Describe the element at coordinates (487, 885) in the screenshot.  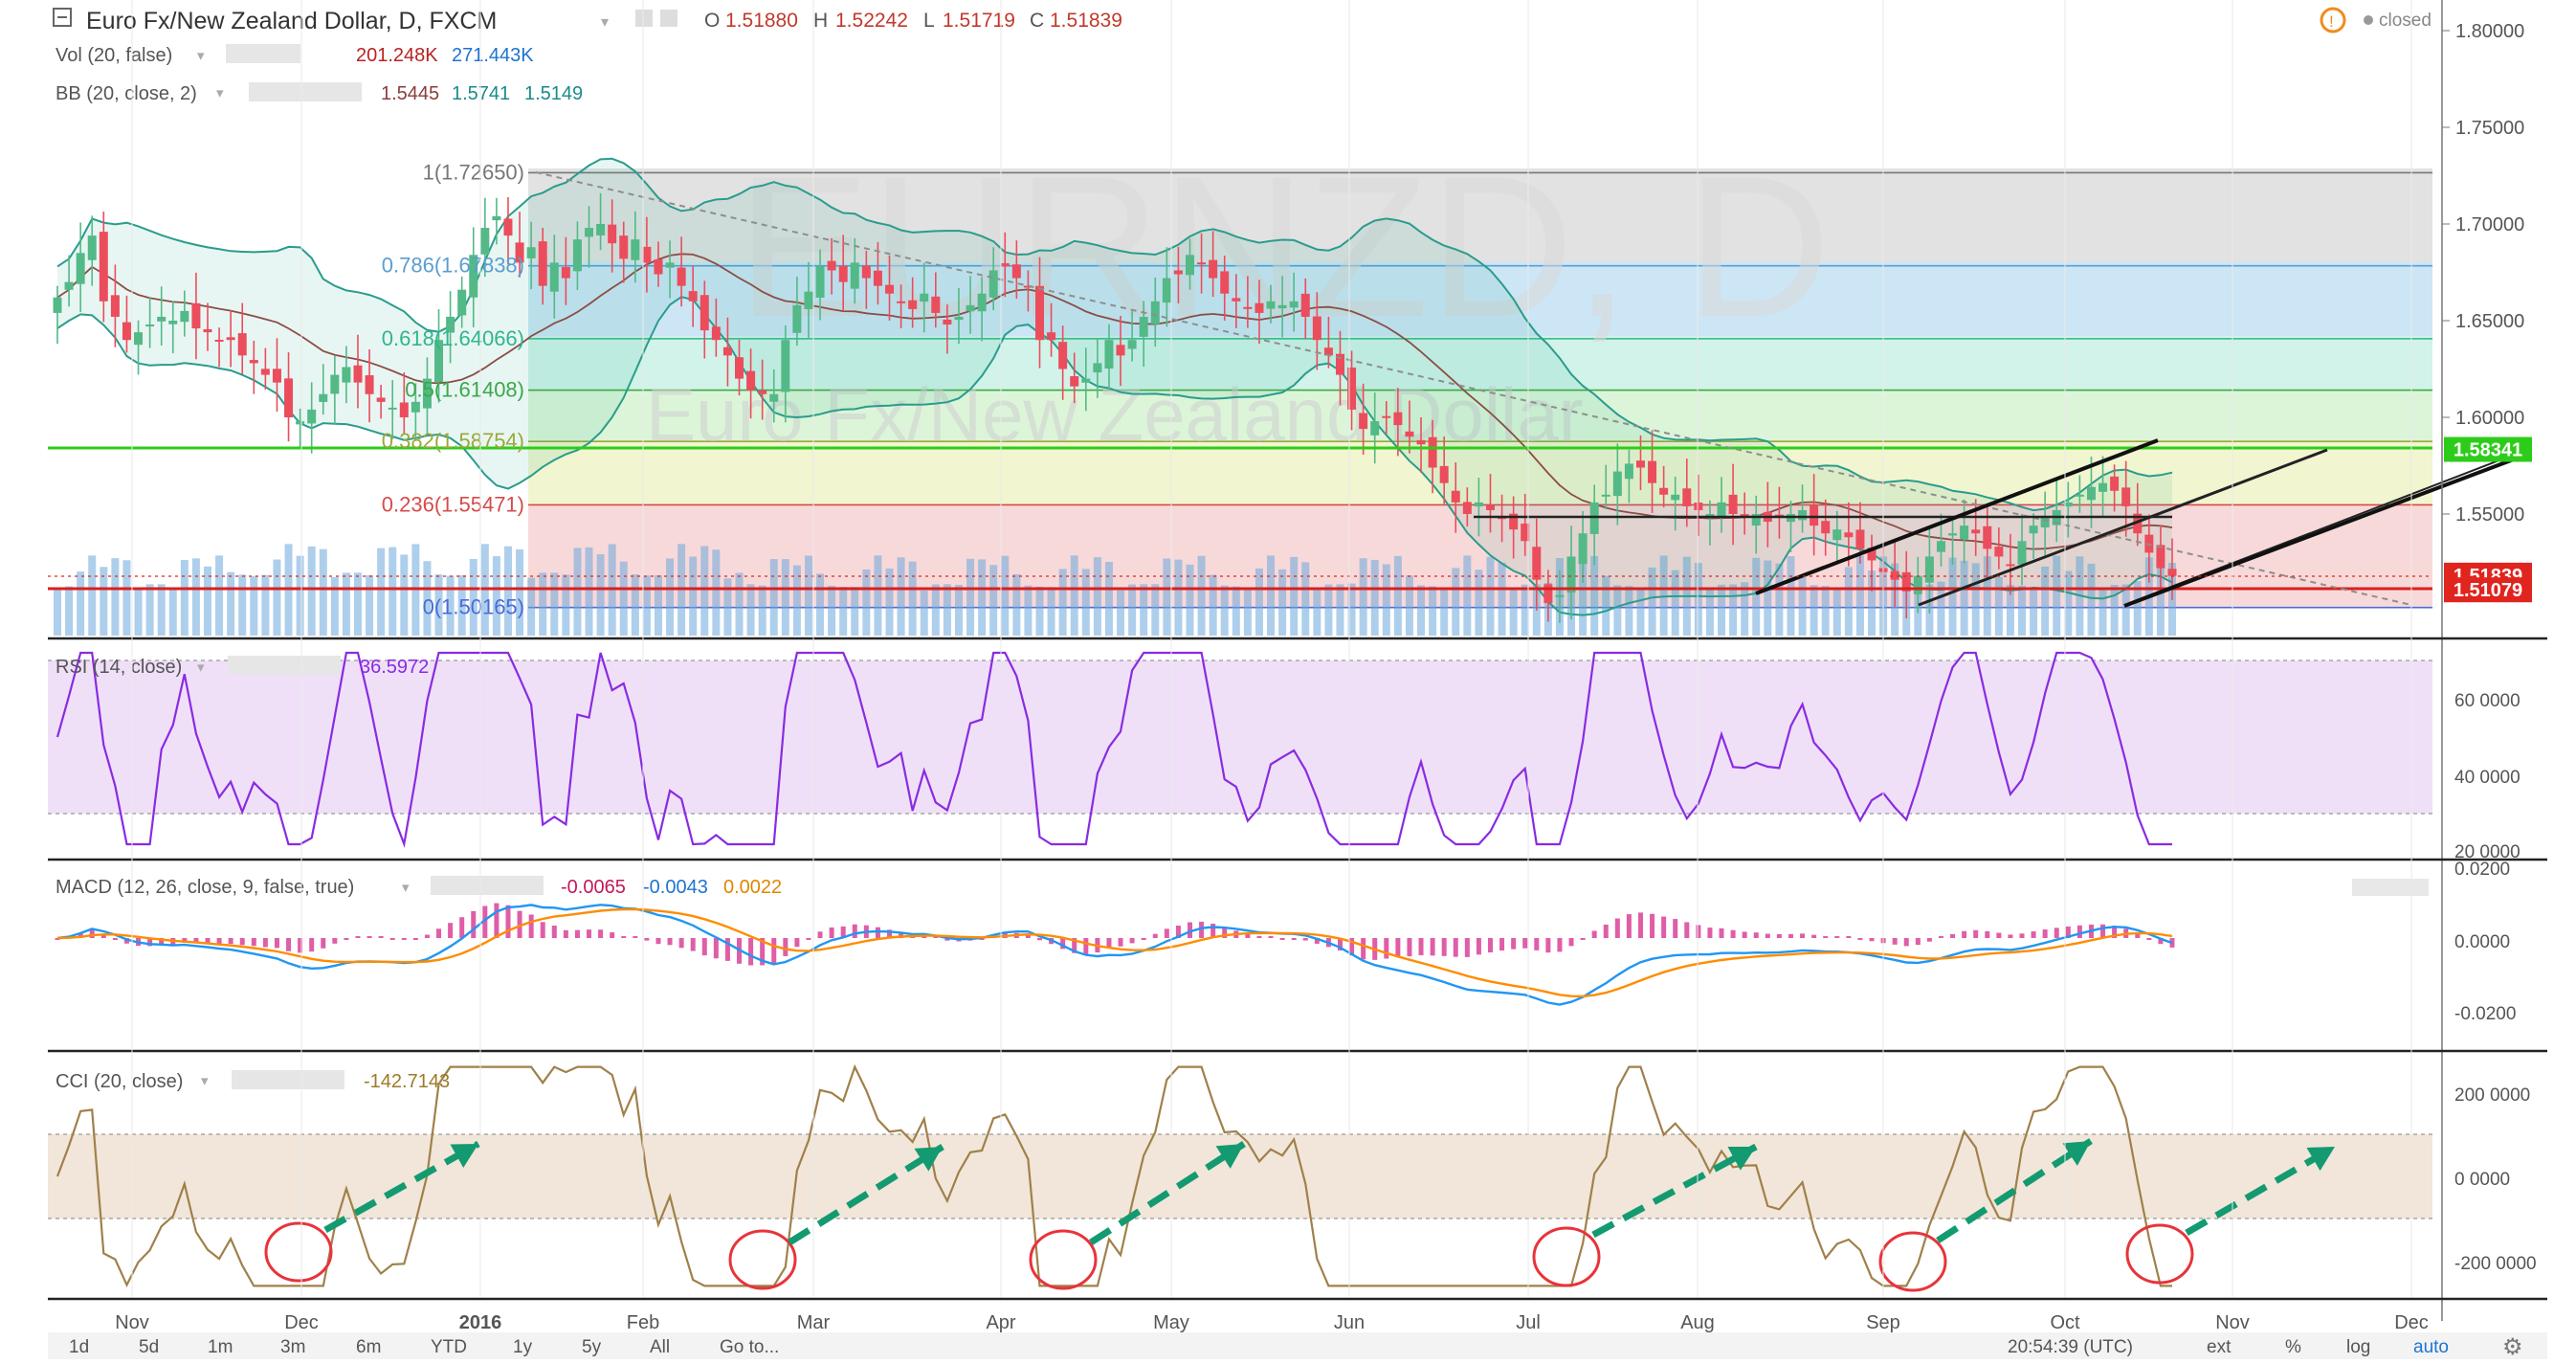
I see `macd-settings-icon` at that location.